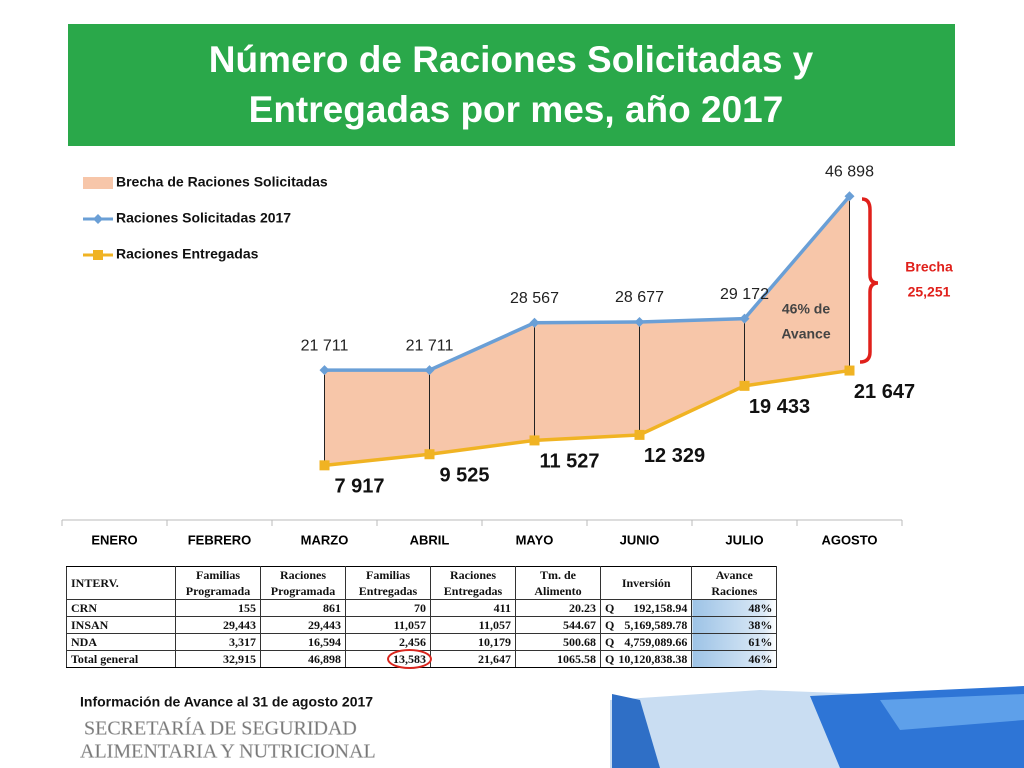 The image size is (1024, 768). What do you see at coordinates (653, 608) in the screenshot?
I see `table-cell: 192,158.94` at bounding box center [653, 608].